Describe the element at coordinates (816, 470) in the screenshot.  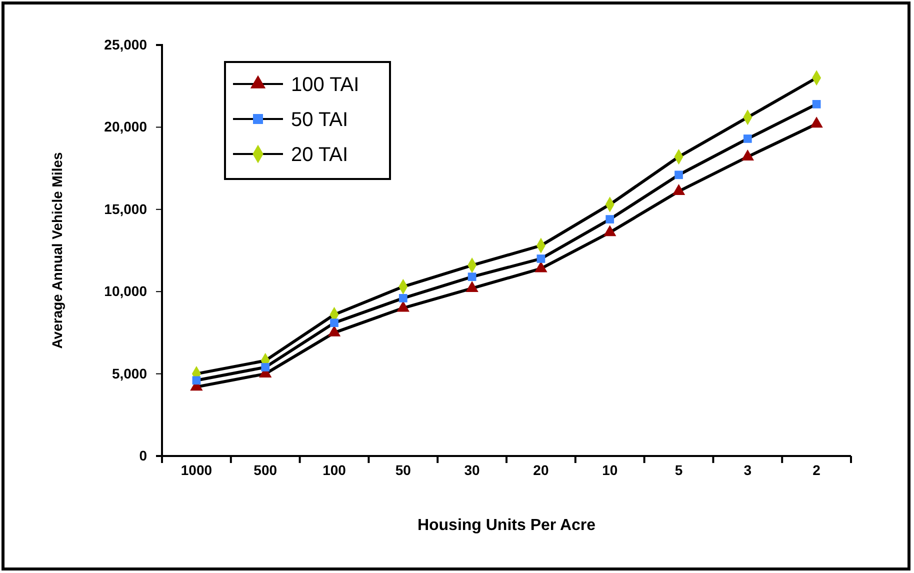
I see `x-tick-label: 2` at that location.